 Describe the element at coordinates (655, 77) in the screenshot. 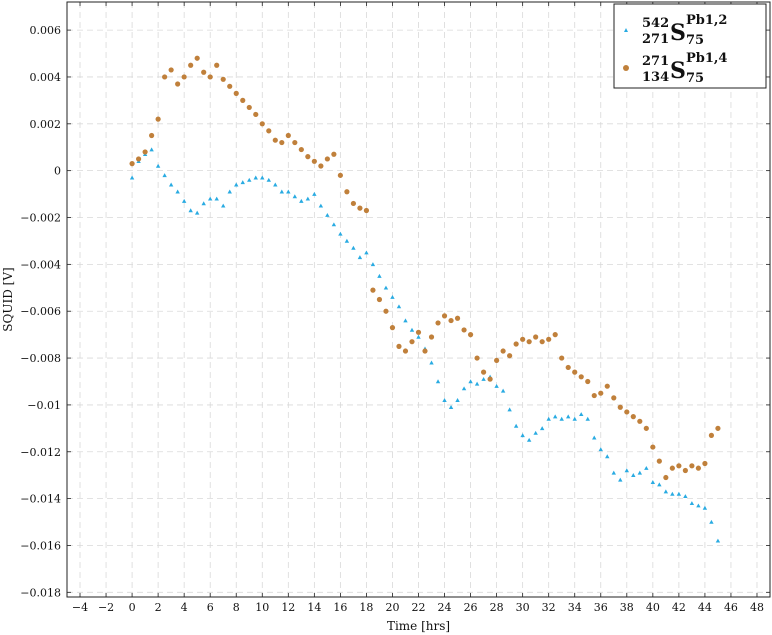

I see `legend-subscript-left: 134` at that location.